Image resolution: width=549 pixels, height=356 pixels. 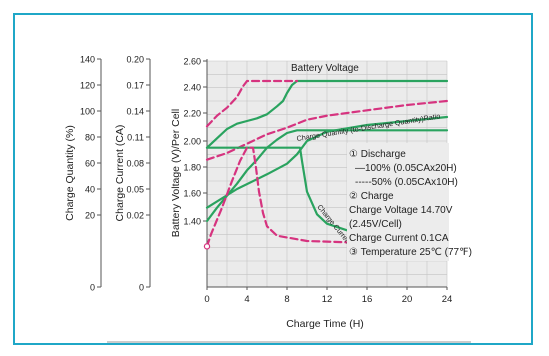 I want to click on x-tick-label: 0, so click(x=206, y=299).